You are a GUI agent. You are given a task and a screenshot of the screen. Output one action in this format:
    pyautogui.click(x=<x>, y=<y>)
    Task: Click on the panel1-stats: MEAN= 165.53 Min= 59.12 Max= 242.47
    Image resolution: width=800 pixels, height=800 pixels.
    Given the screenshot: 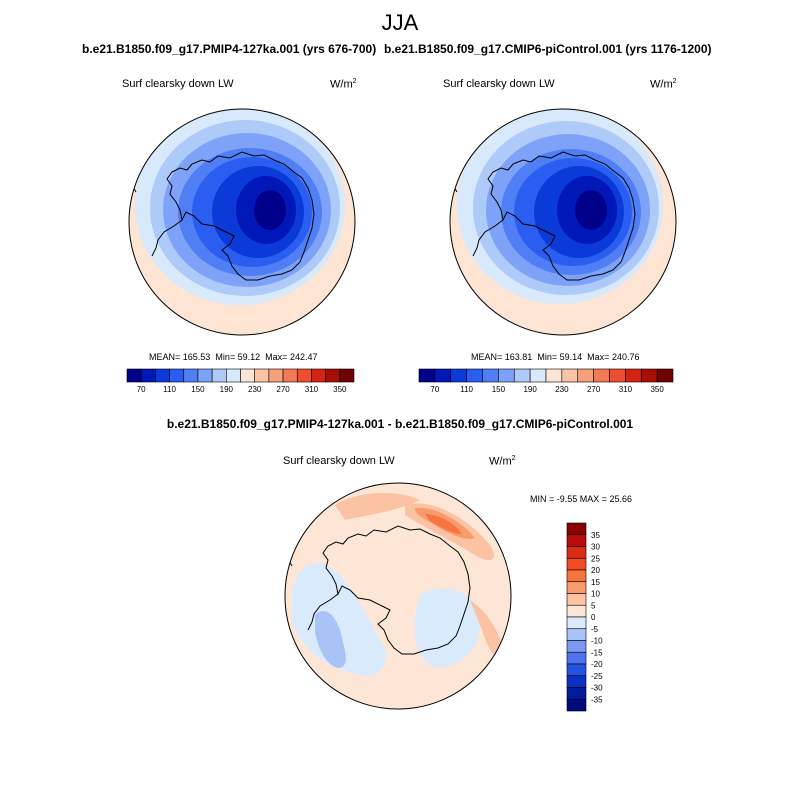 What is the action you would take?
    pyautogui.click(x=233, y=357)
    